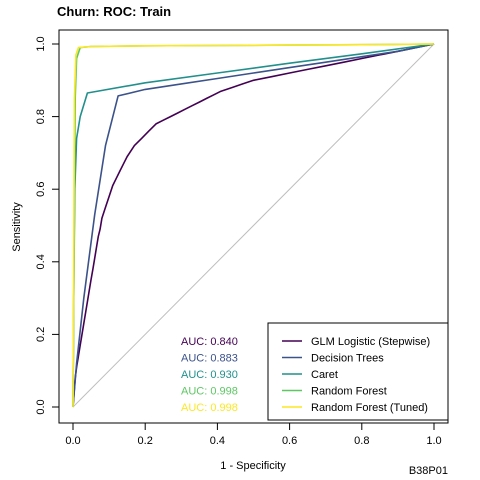 This screenshot has width=480, height=480. What do you see at coordinates (209, 342) in the screenshot?
I see `auc-label: AUC: 0.840` at bounding box center [209, 342].